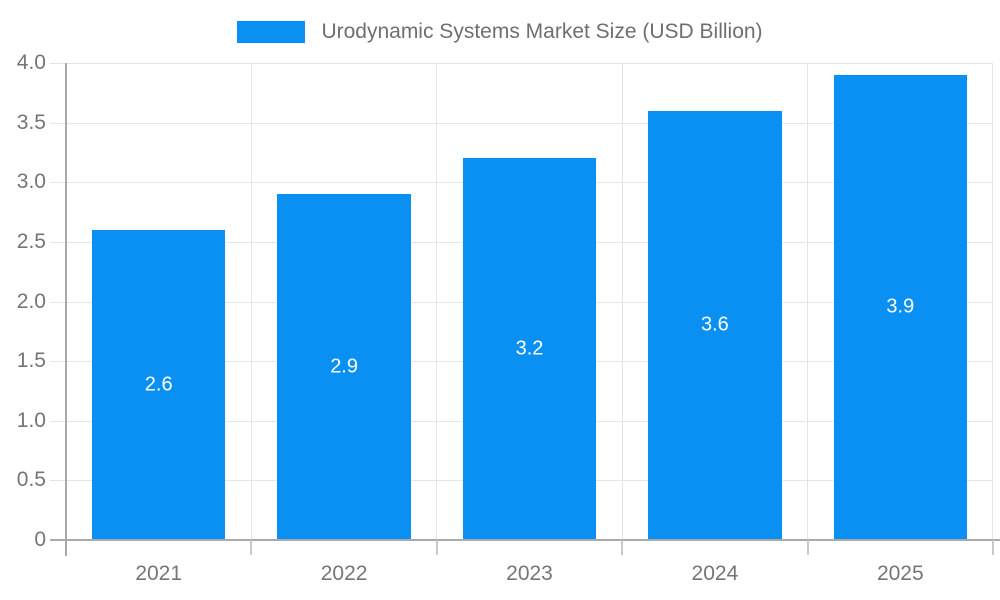  I want to click on bar-cell-2021: 2.6, so click(158, 301).